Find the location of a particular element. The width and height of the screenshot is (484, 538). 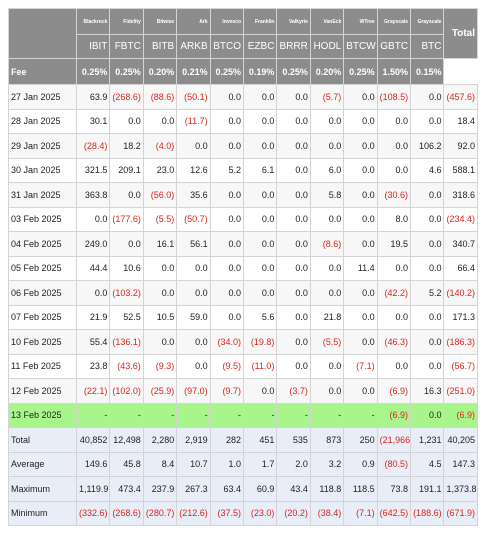

date-cell: 29 Jan 2025 is located at coordinates (42, 146).